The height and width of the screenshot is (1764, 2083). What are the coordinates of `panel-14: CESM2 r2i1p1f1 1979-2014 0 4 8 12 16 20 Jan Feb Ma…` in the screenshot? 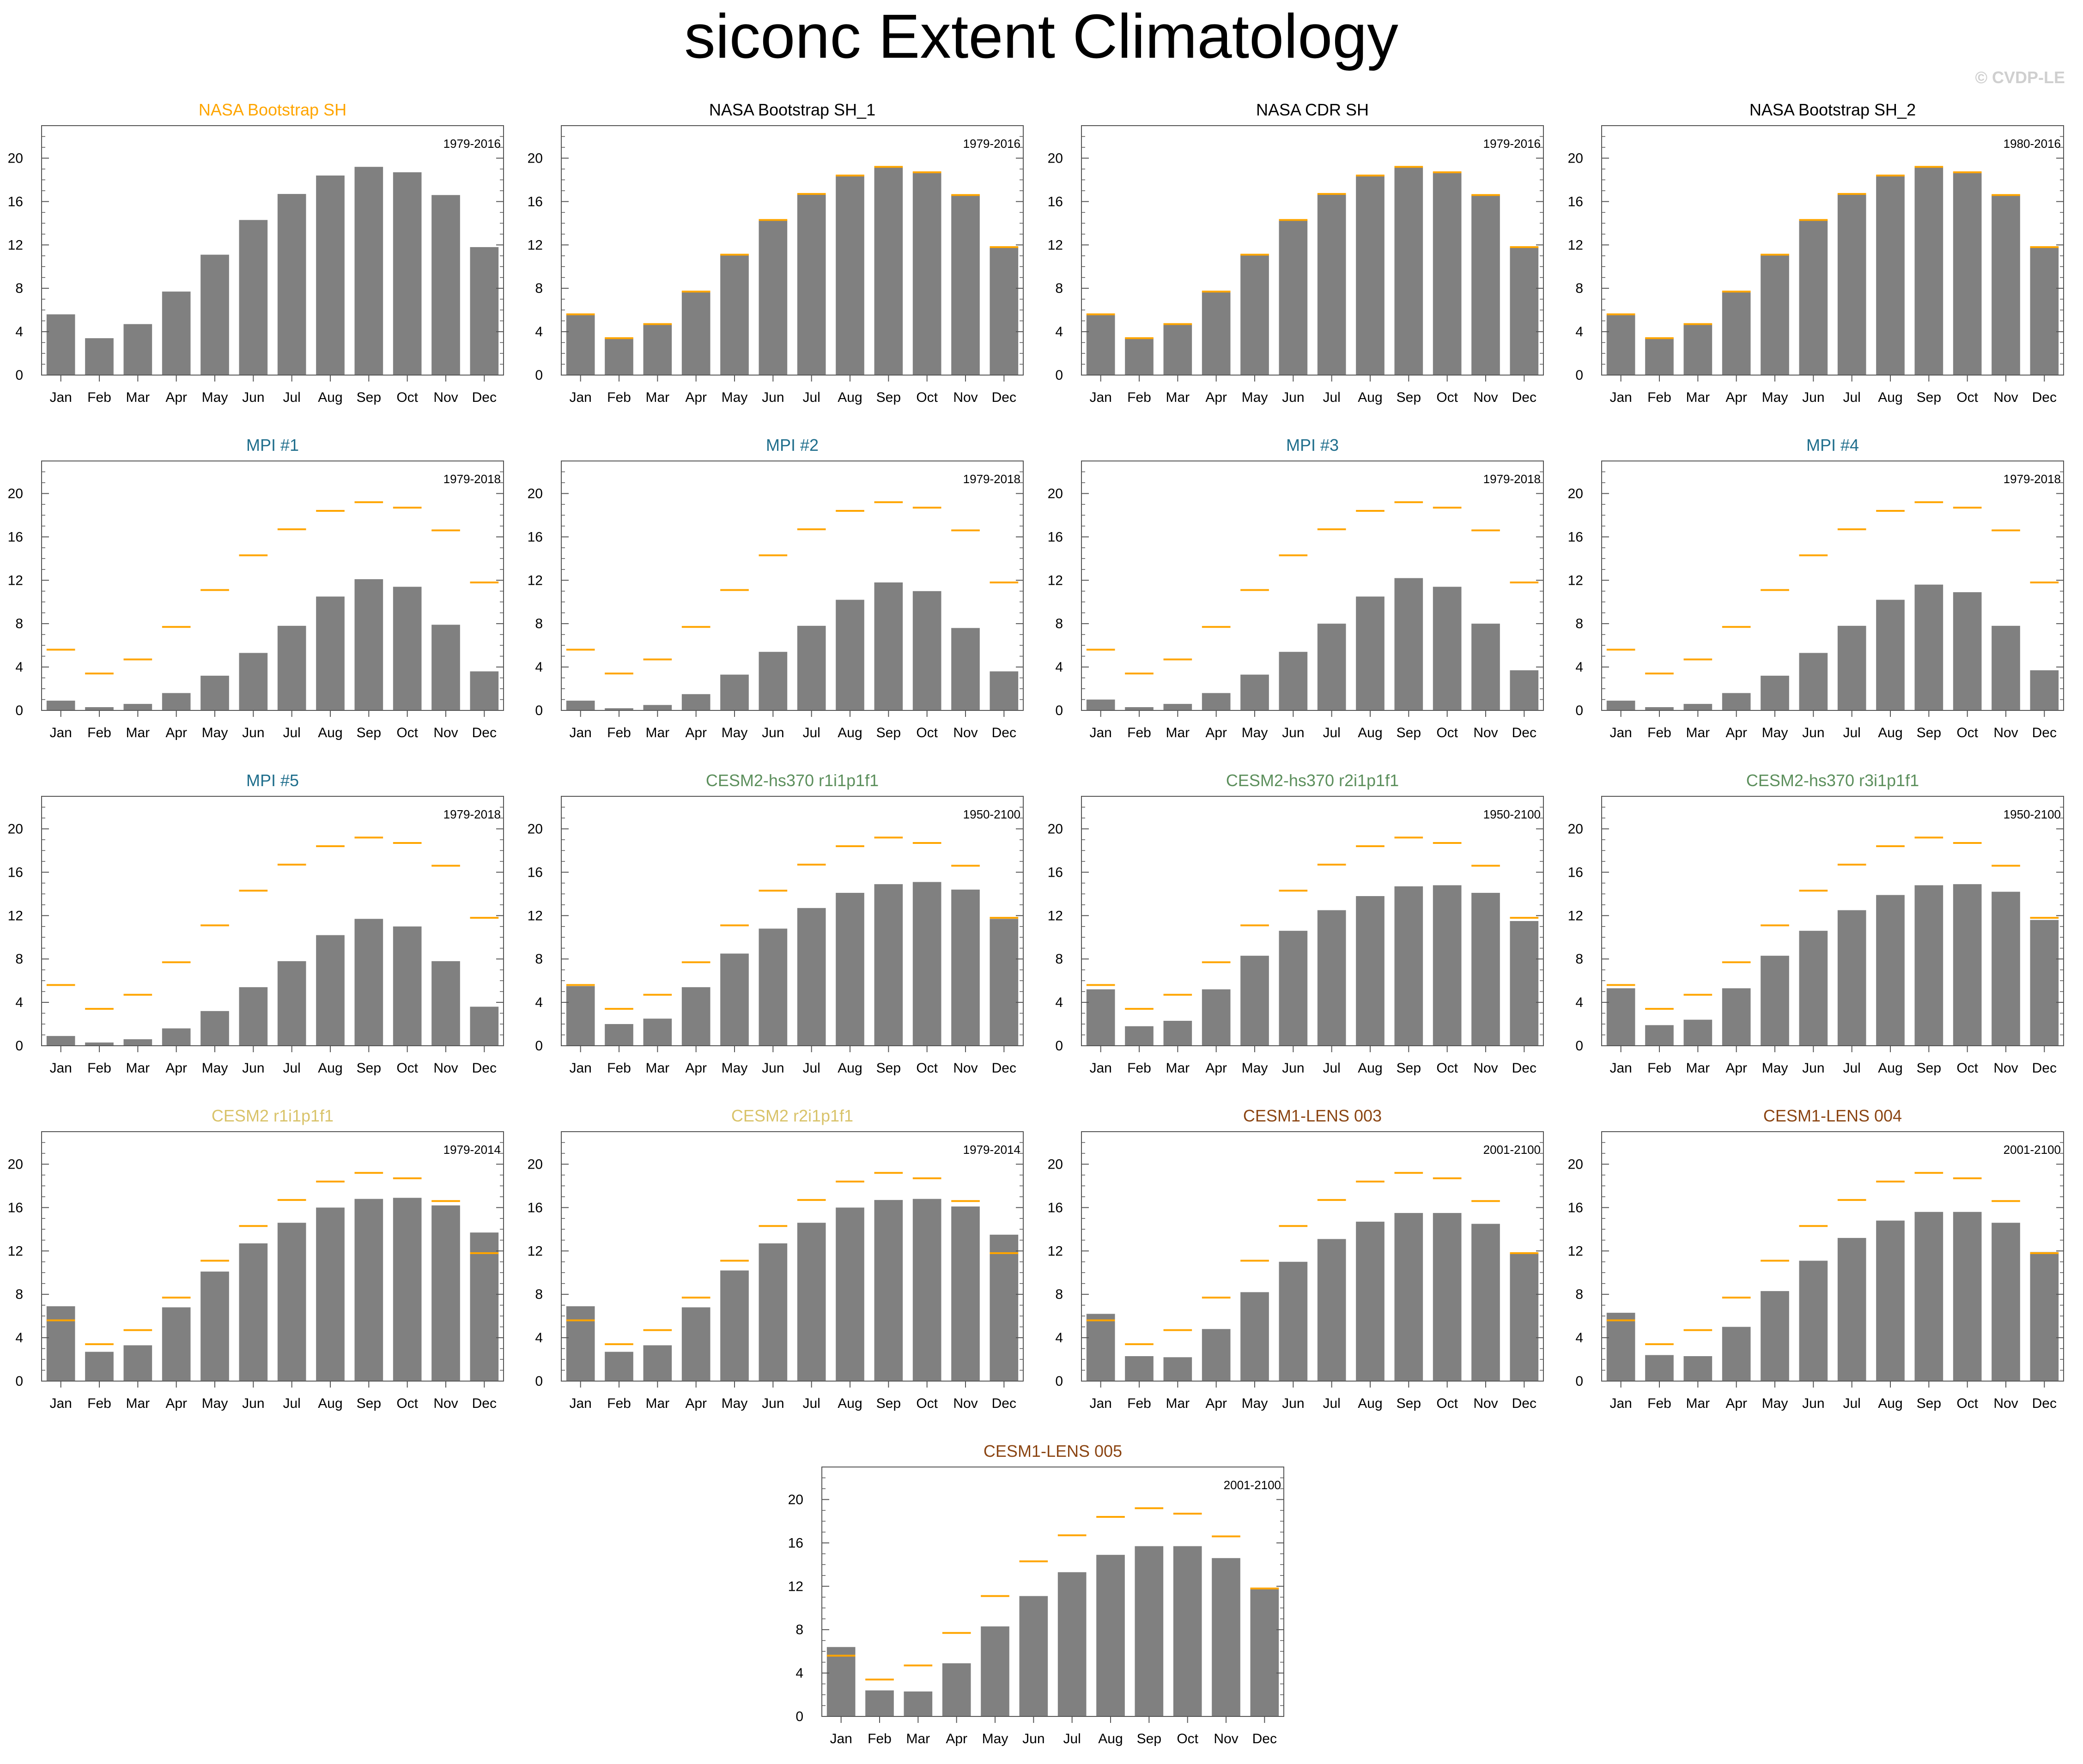 It's located at (776, 1258).